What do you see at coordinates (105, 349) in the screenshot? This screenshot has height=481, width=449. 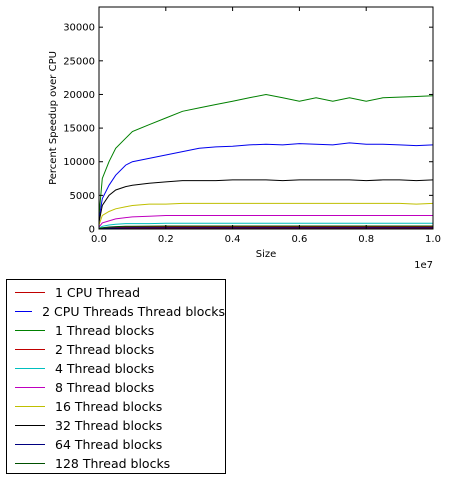 I see `legend-label: 2 Thread blocks` at bounding box center [105, 349].